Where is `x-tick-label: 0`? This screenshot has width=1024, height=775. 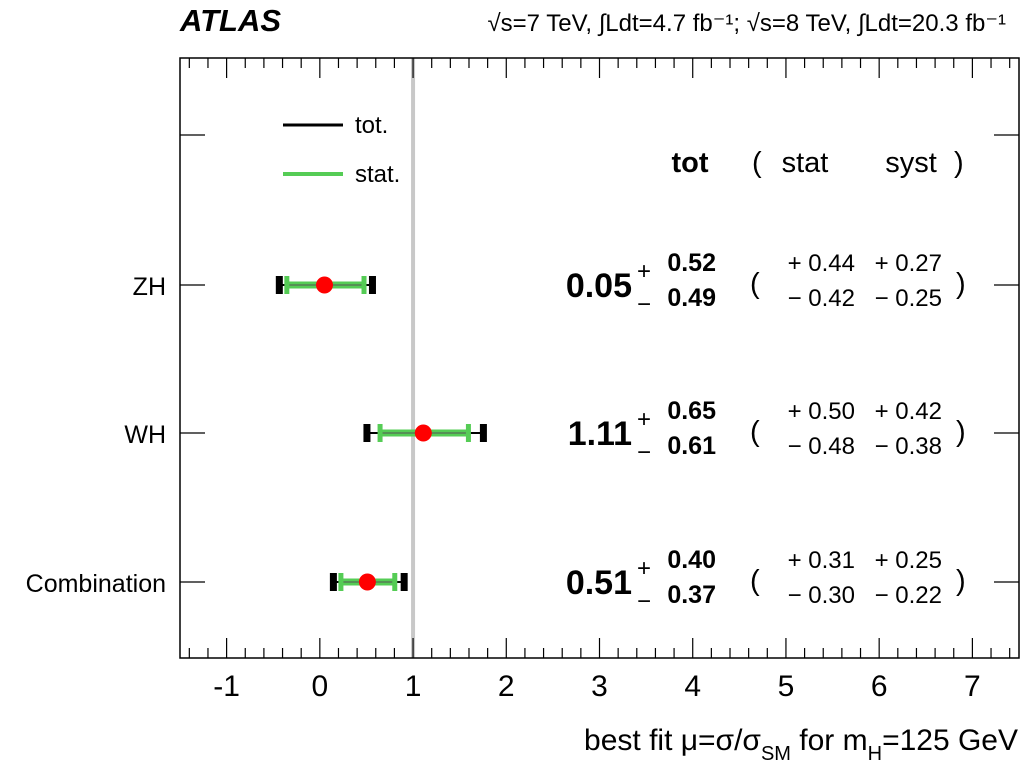
x-tick-label: 0 is located at coordinates (319, 686).